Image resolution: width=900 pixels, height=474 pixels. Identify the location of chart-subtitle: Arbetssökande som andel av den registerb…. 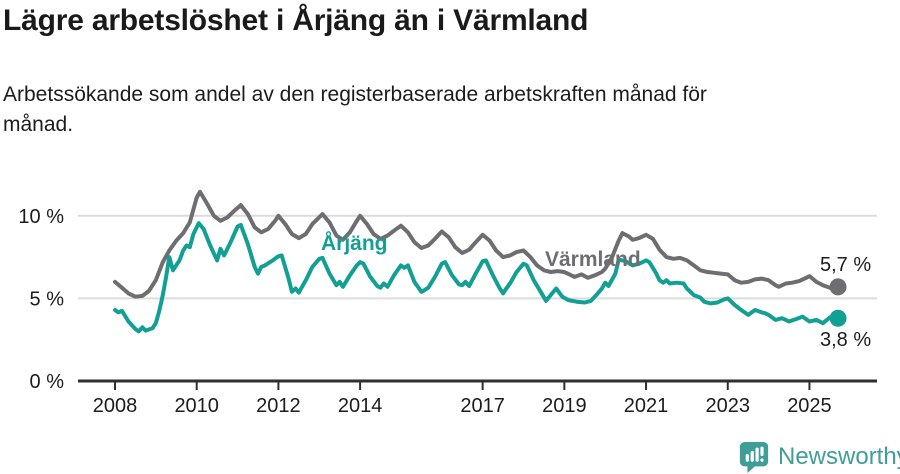
(355, 110).